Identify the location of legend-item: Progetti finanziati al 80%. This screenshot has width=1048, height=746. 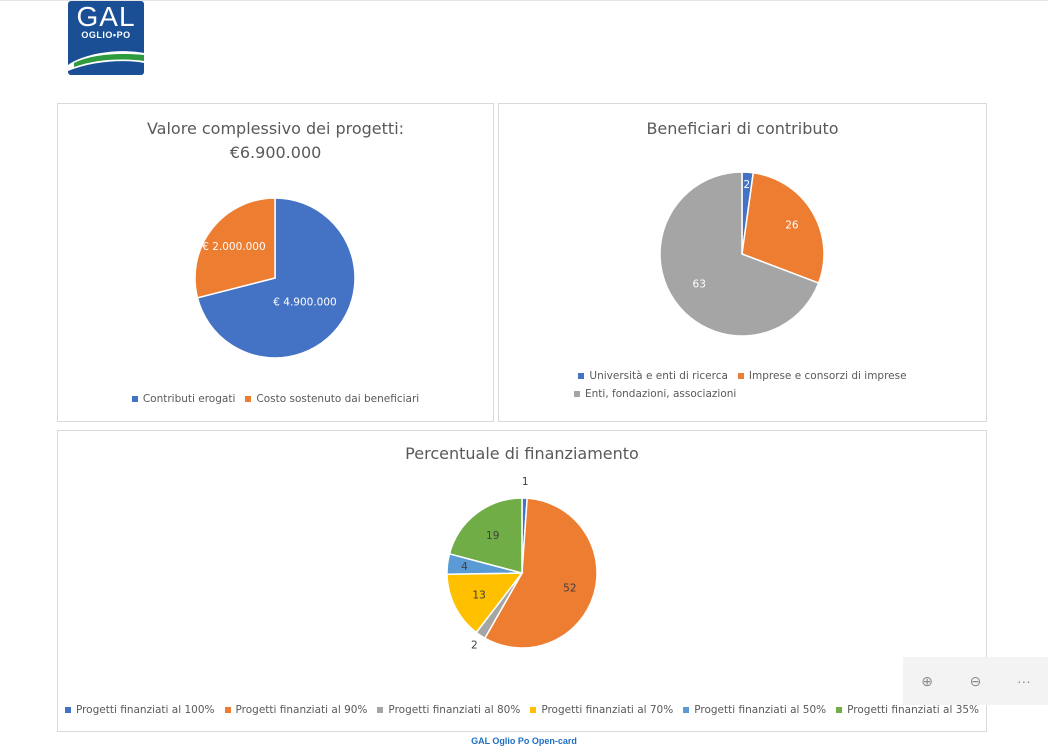
(448, 710).